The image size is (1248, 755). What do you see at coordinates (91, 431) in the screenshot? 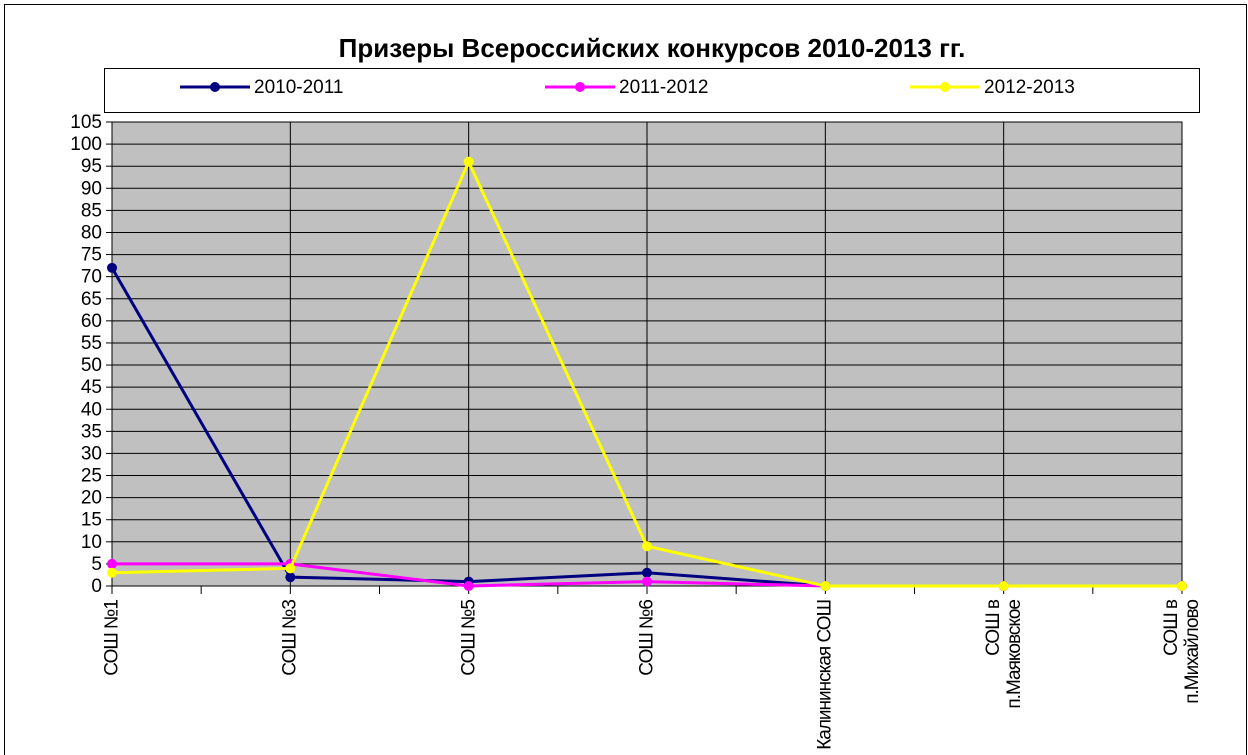
I see `y-tick-label: 35` at bounding box center [91, 431].